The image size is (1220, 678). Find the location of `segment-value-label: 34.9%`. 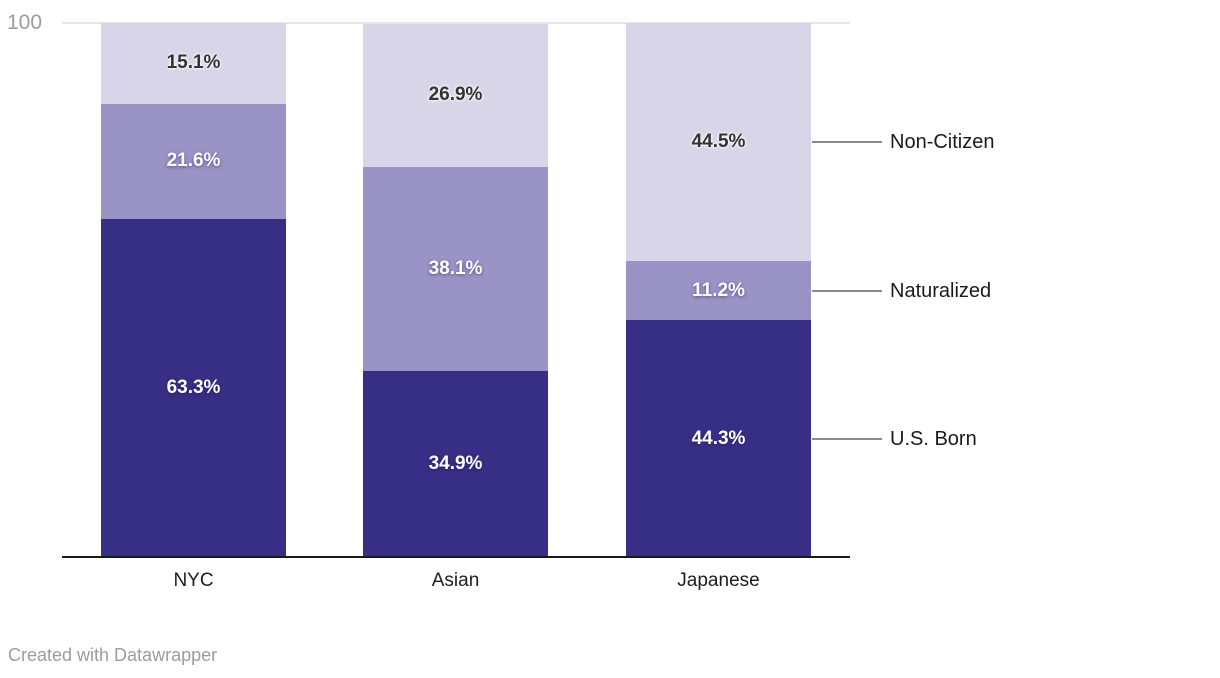

segment-value-label: 34.9% is located at coordinates (455, 463).